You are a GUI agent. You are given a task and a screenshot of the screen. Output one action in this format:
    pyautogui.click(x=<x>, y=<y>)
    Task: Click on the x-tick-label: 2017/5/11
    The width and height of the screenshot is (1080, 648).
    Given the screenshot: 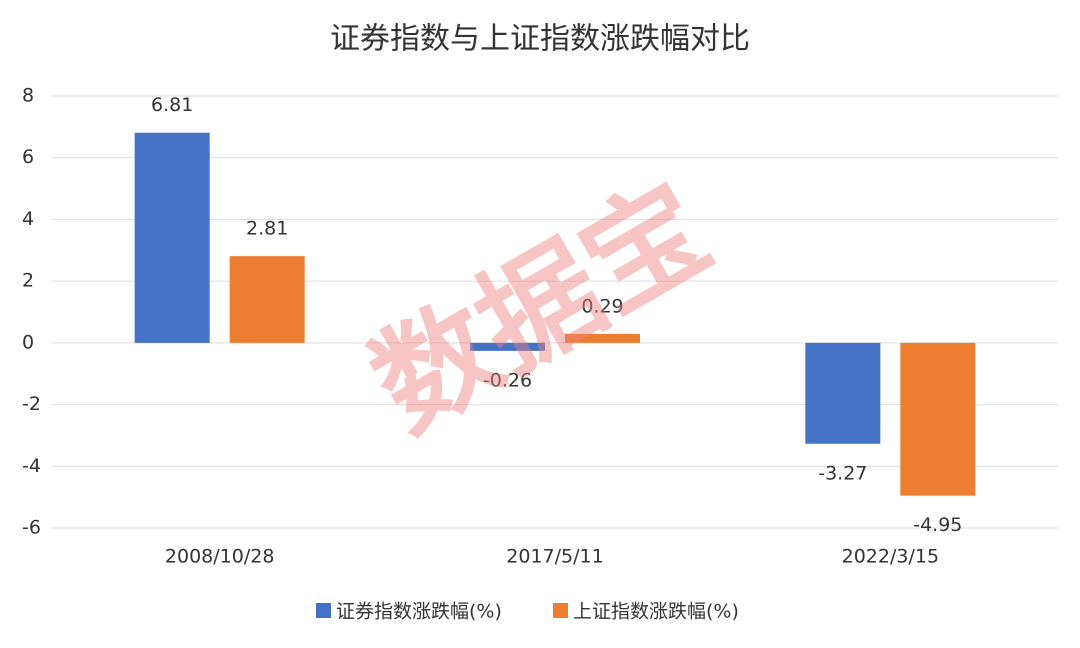 What is the action you would take?
    pyautogui.click(x=554, y=557)
    